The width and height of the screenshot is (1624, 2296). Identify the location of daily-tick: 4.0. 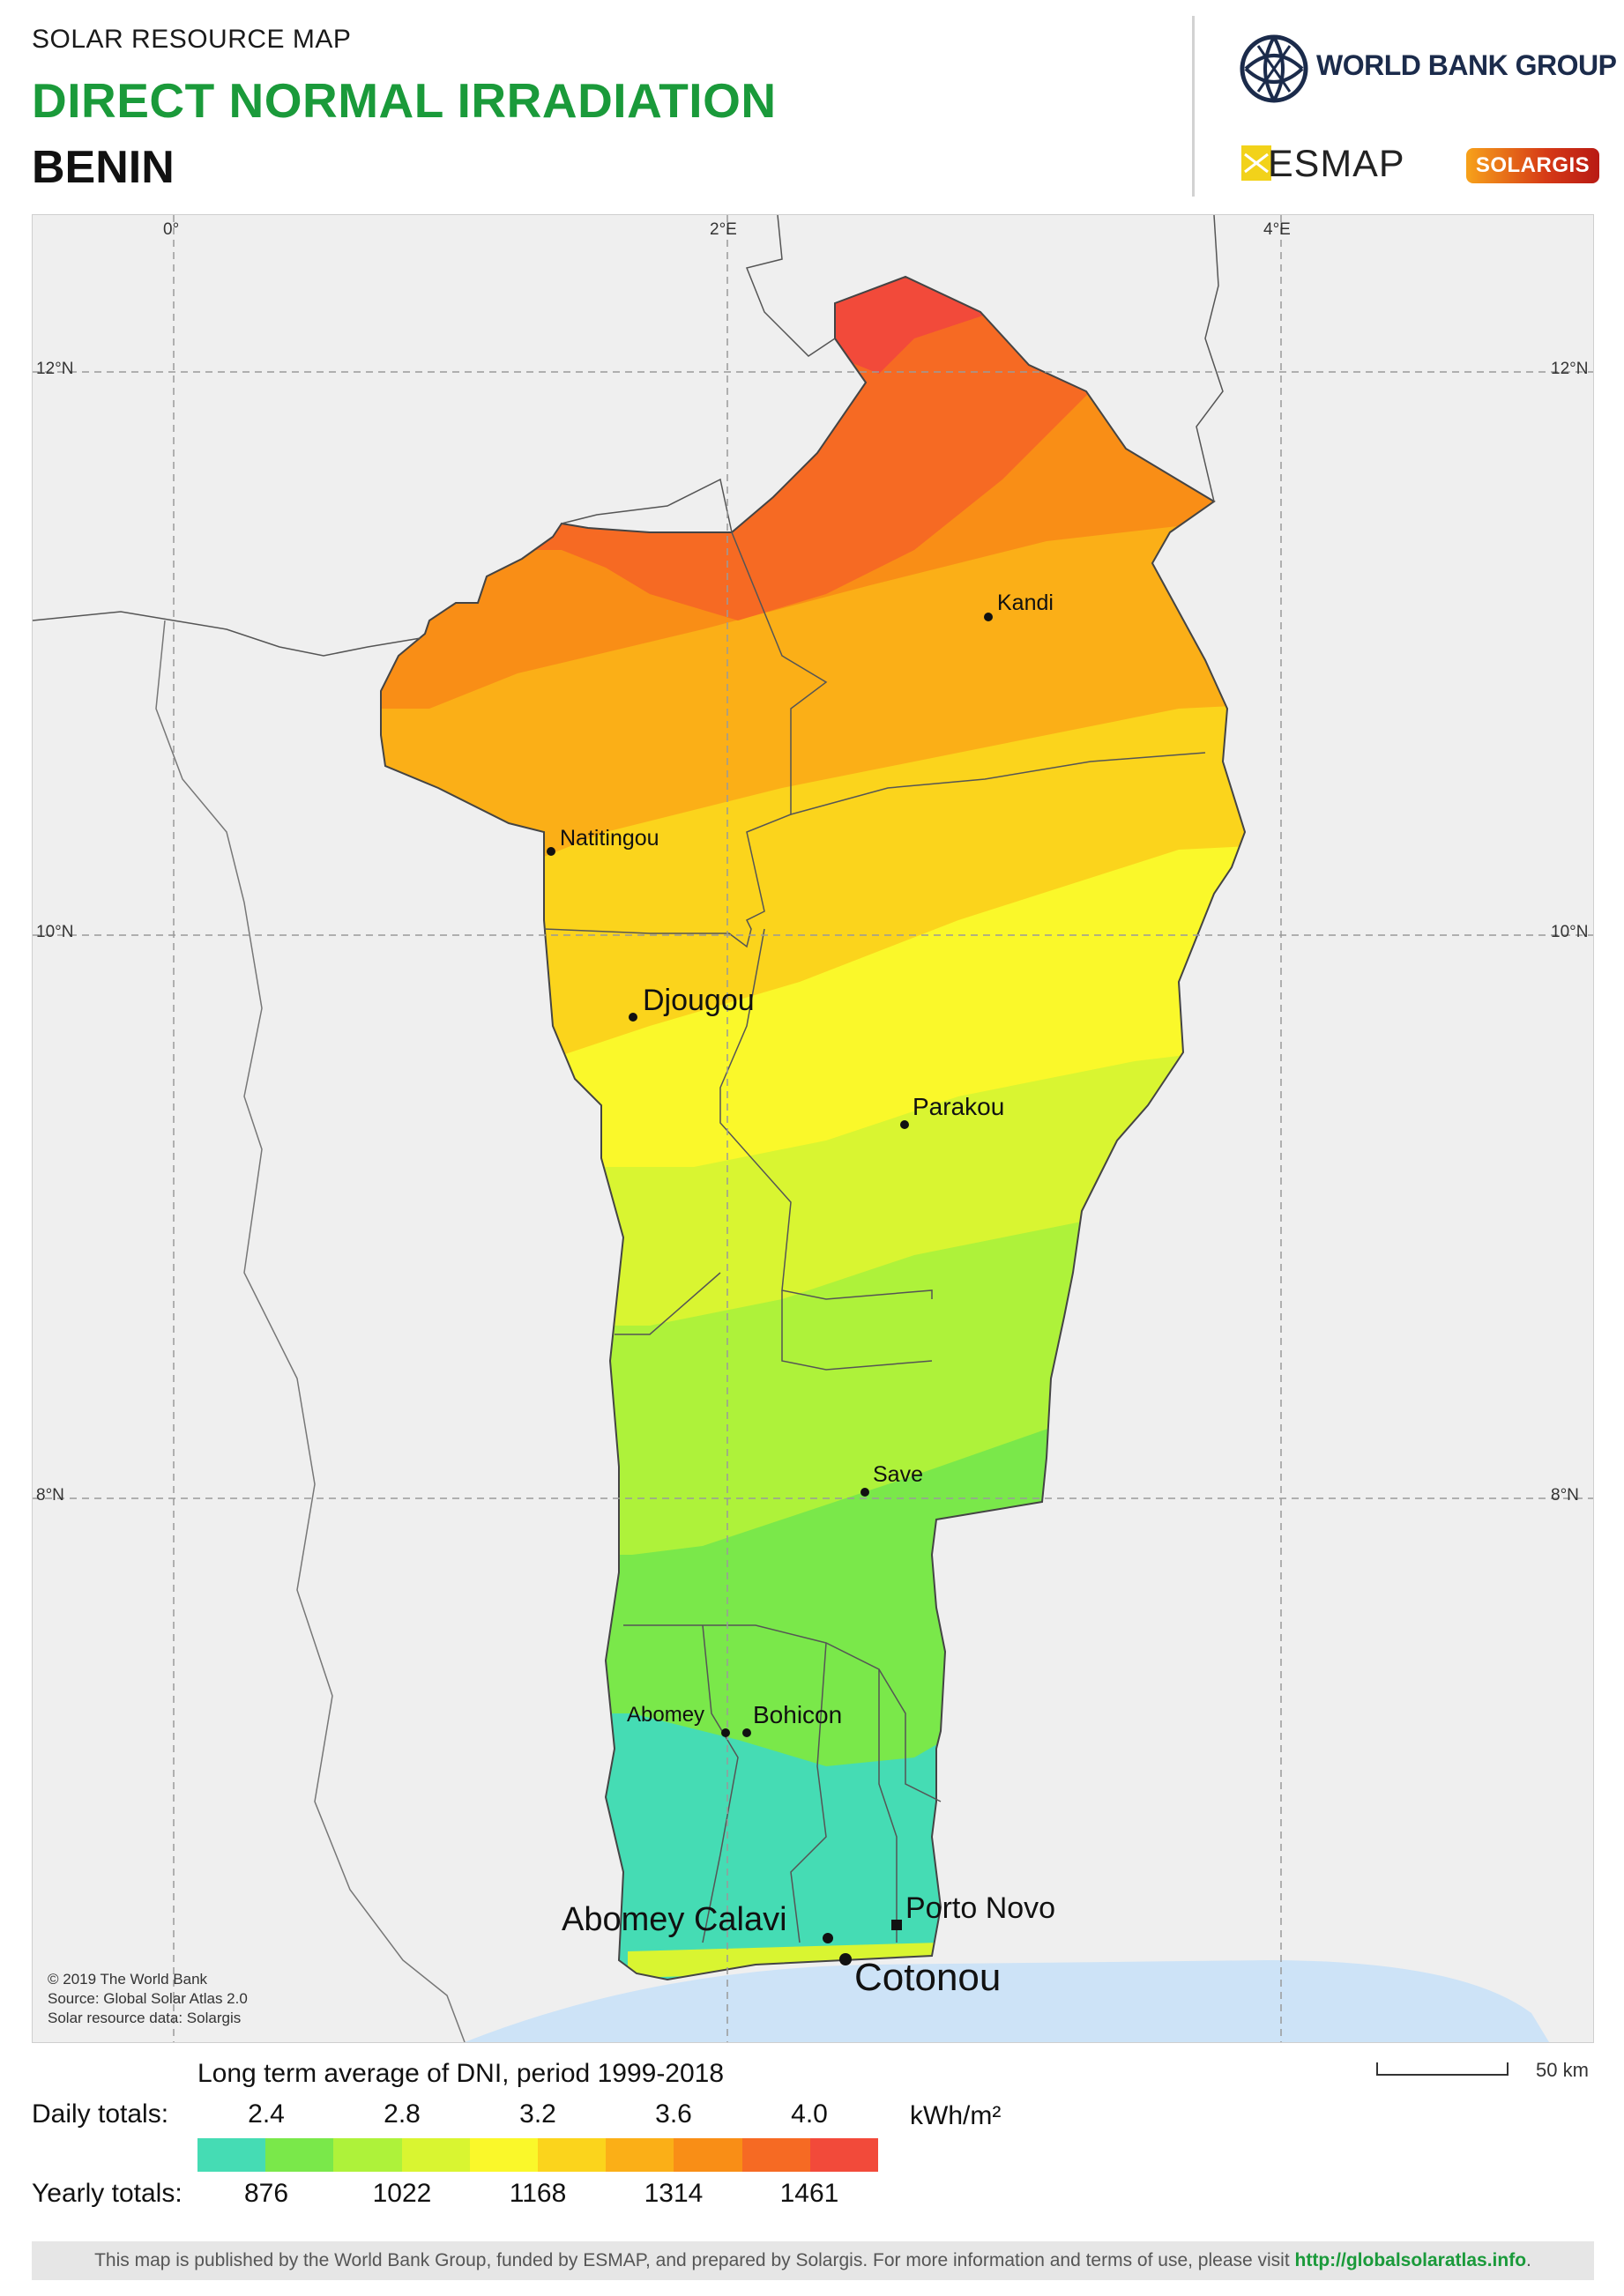
(809, 2114).